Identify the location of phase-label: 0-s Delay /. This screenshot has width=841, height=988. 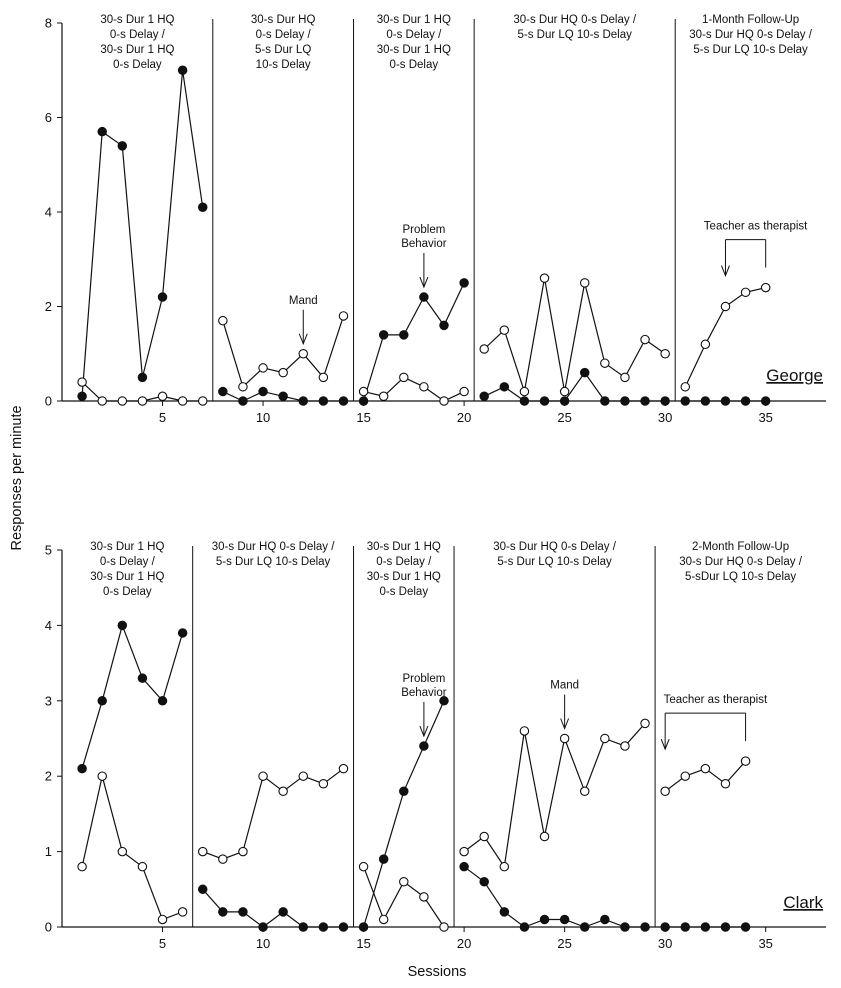
(128, 562).